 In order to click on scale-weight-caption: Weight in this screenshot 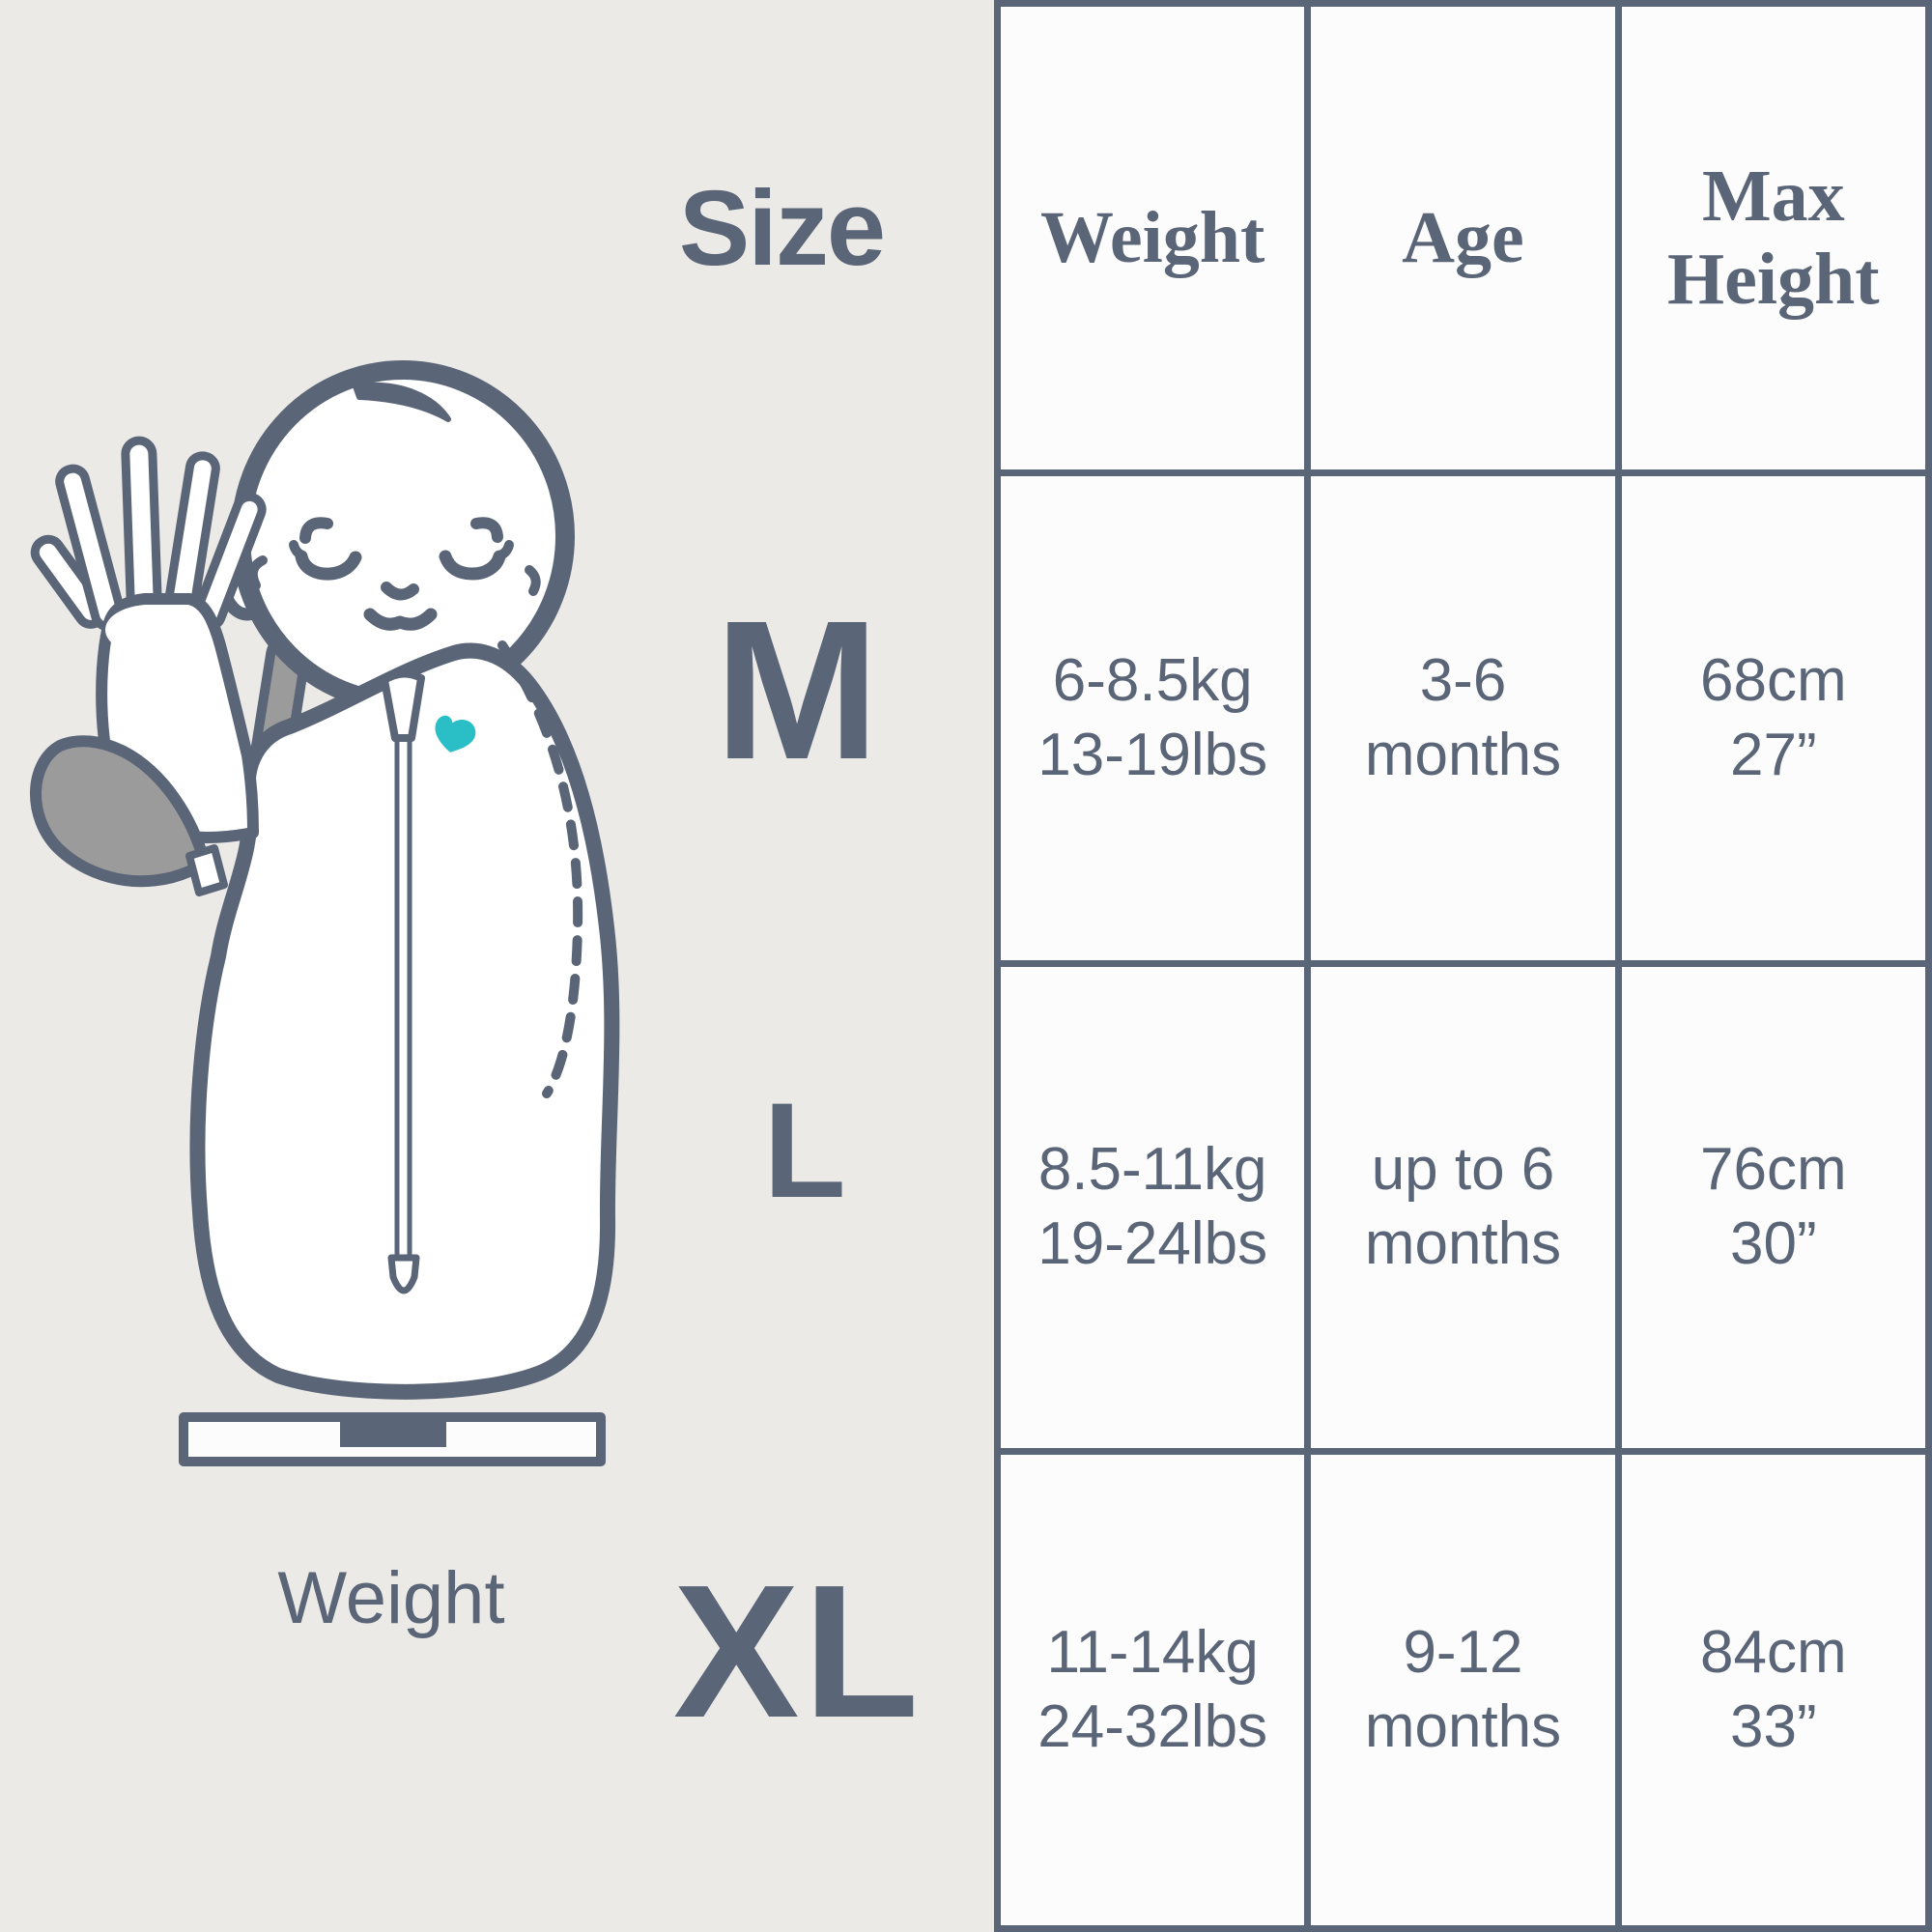, I will do `click(391, 1598)`.